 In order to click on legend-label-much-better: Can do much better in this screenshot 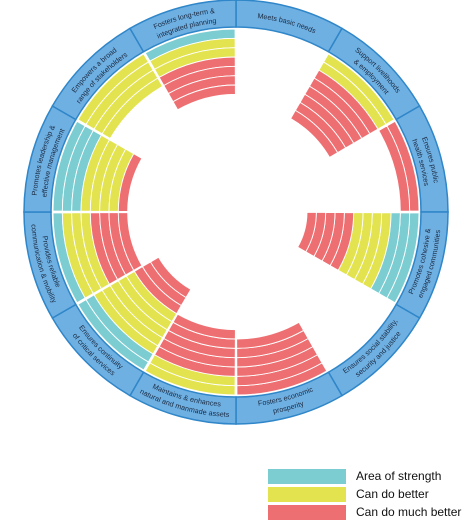, I will do `click(409, 512)`.